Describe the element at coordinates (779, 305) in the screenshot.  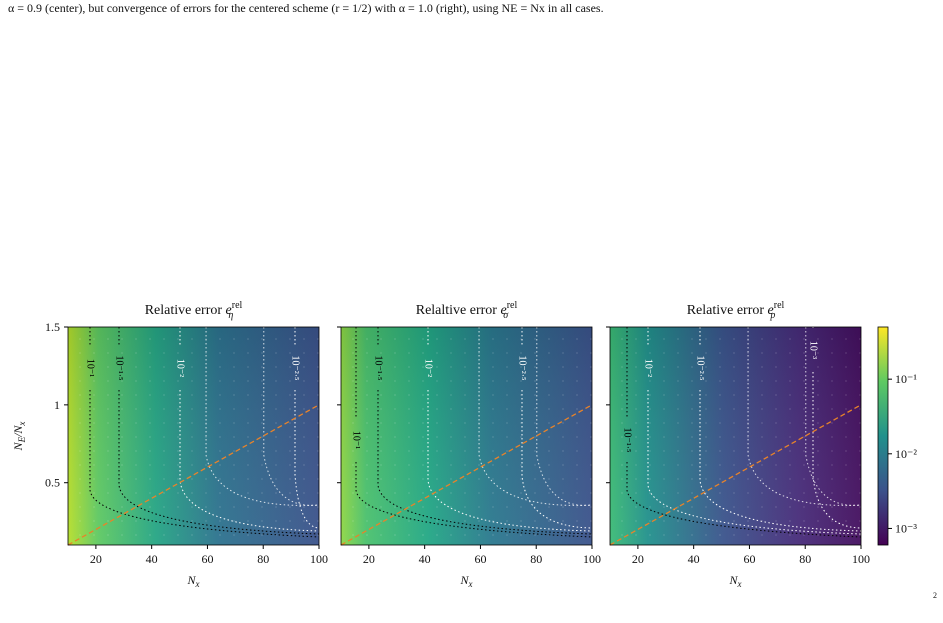
I see `title-sup: rel` at that location.